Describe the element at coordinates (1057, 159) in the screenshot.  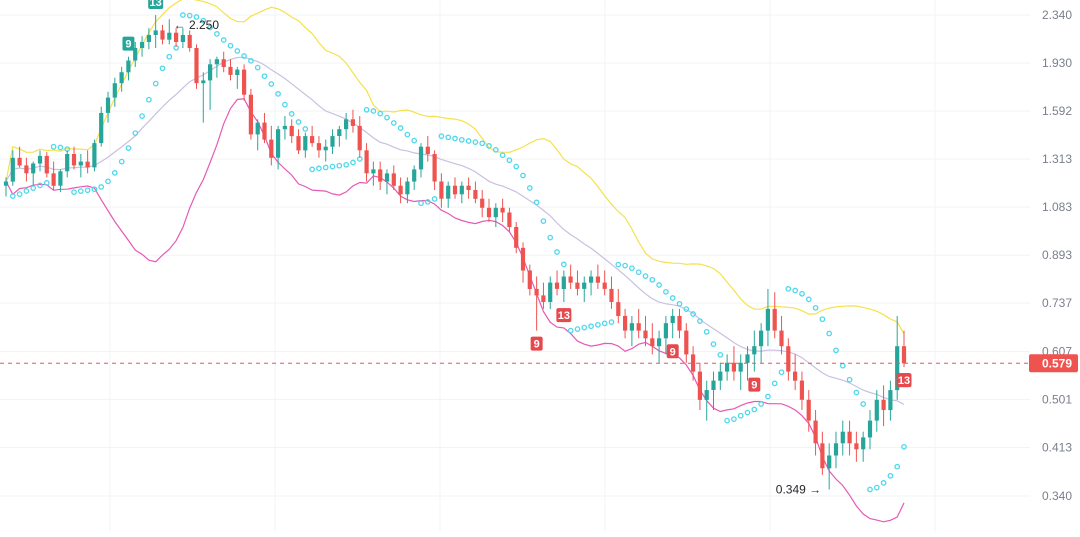
I see `y-tick-label: 1.313` at that location.